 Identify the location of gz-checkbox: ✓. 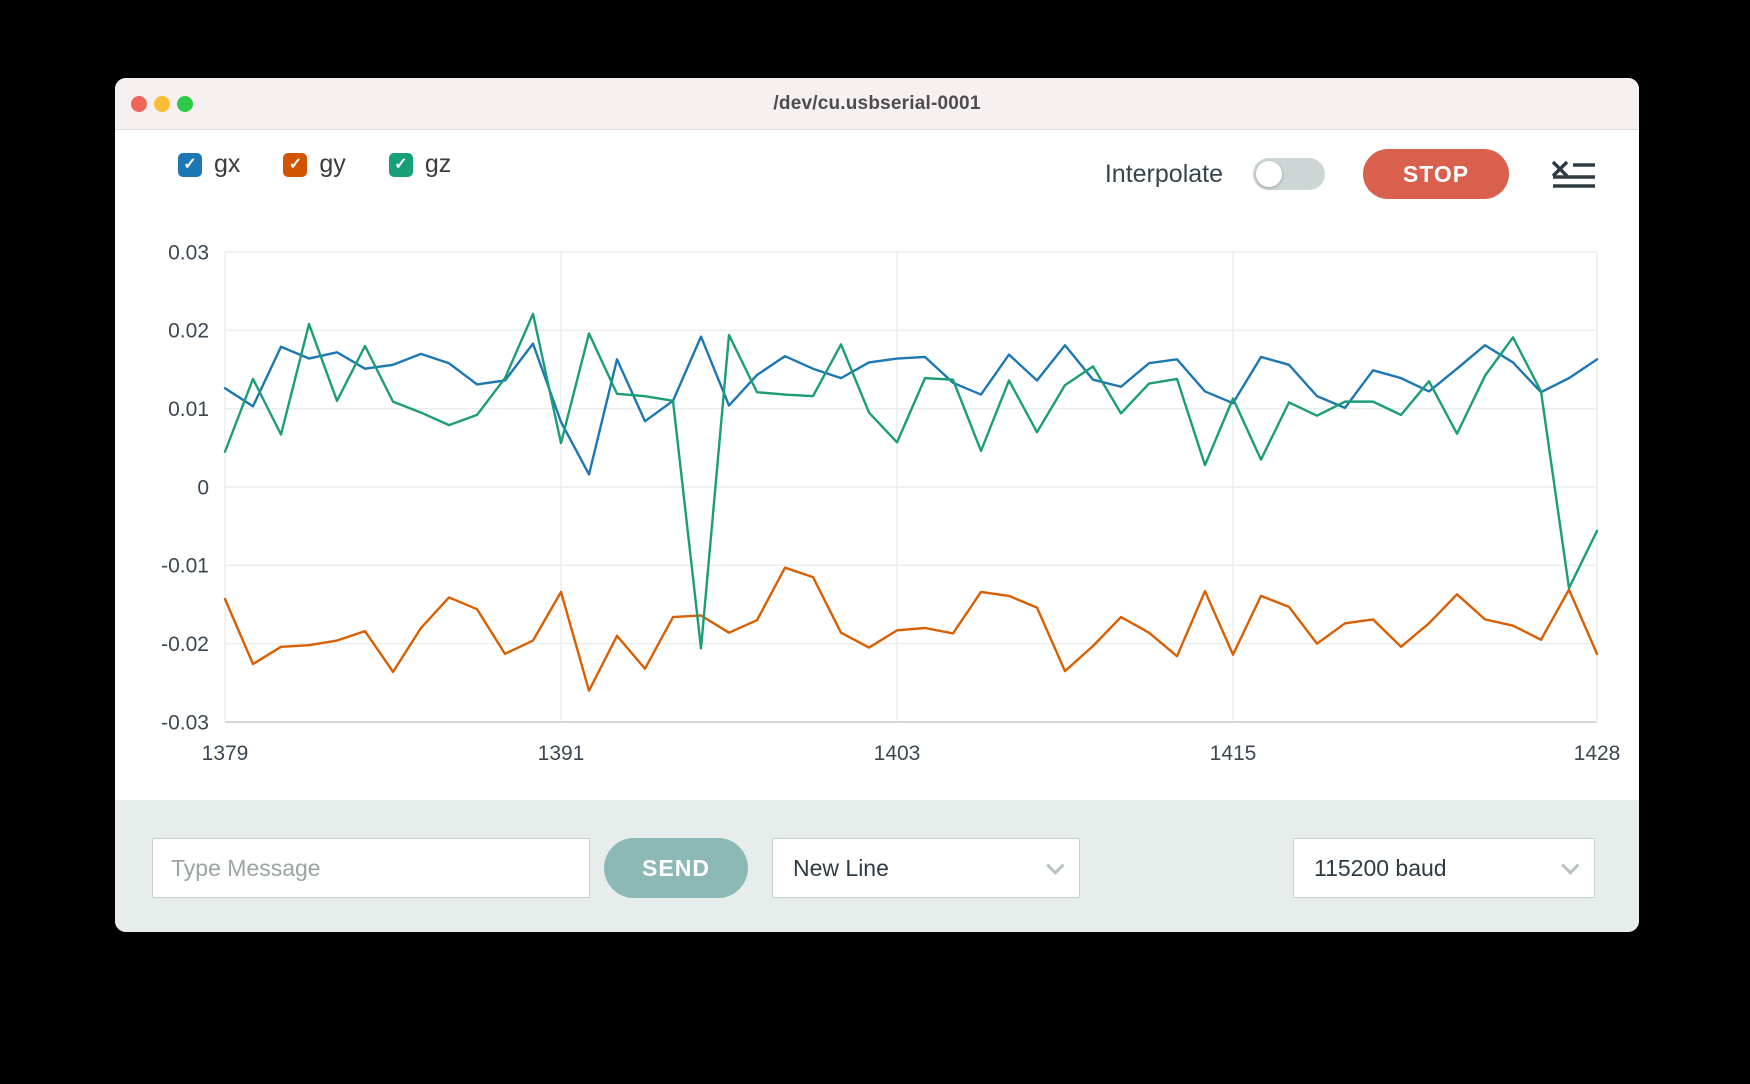
(400, 164).